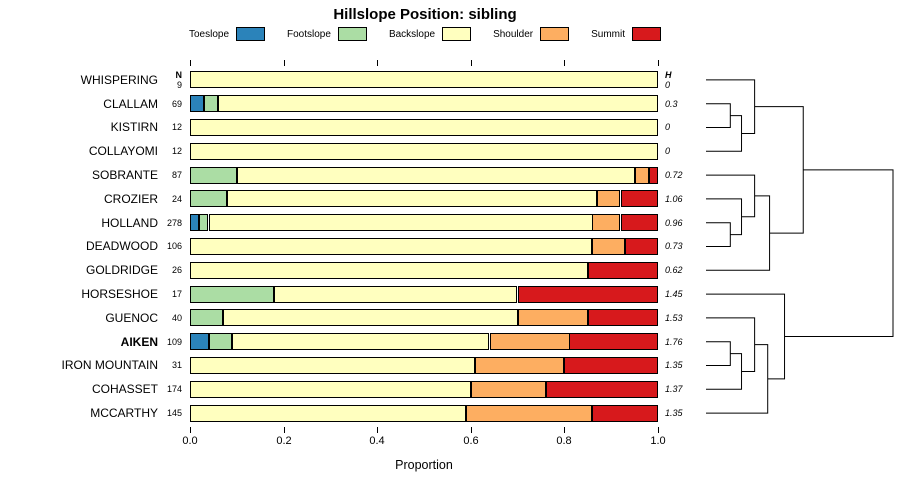 This screenshot has height=500, width=900. I want to click on legend-item: Backslope, so click(430, 34).